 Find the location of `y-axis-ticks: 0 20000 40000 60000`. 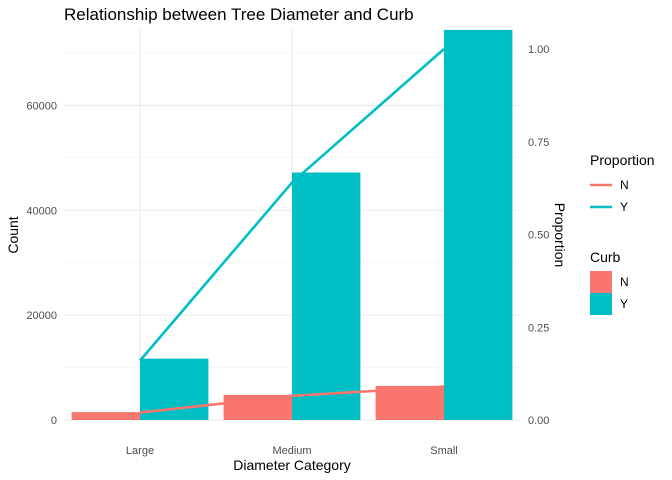

y-axis-ticks: 0 20000 40000 60000 is located at coordinates (41, 263).